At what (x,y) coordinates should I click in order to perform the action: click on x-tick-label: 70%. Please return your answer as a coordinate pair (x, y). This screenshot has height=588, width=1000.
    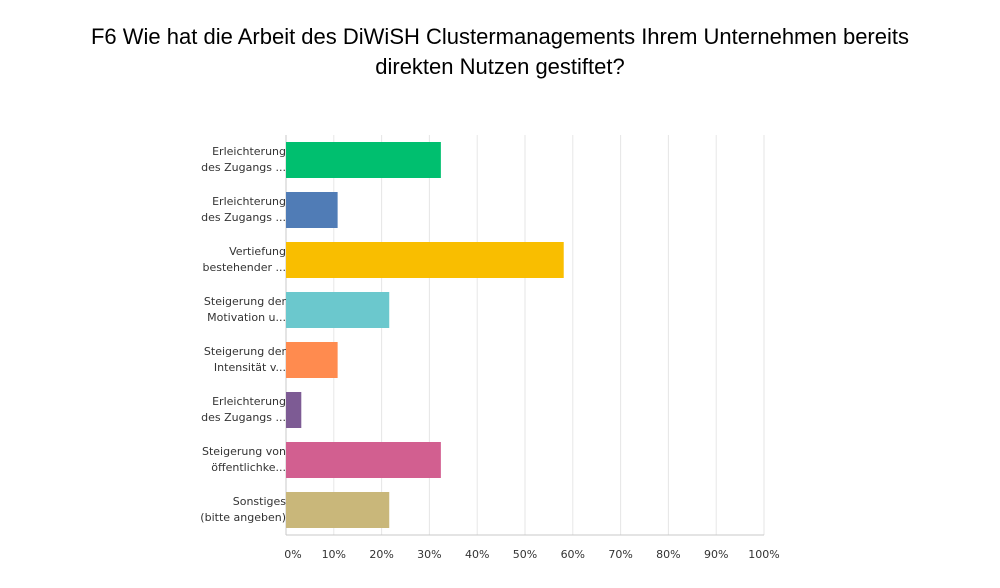
    Looking at the image, I should click on (620, 554).